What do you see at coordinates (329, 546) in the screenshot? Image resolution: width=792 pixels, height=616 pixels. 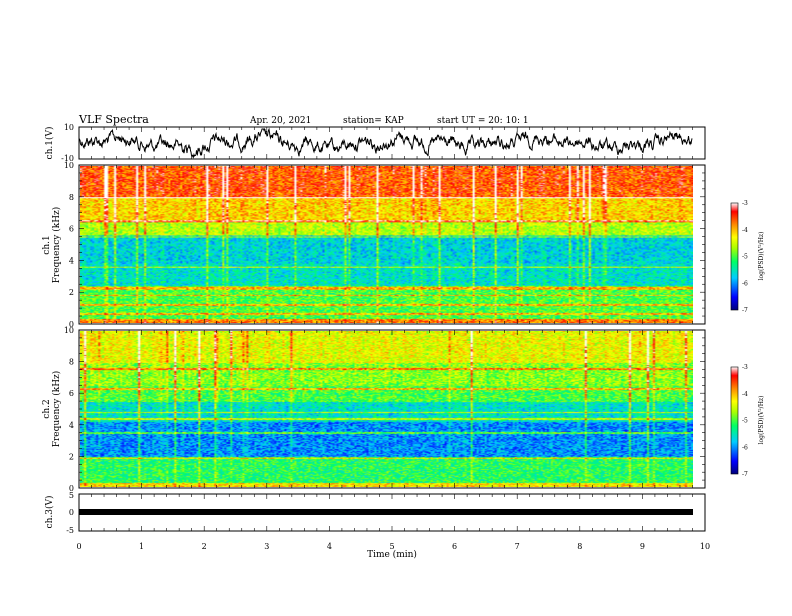 I see `x-tick-label-4: 4` at bounding box center [329, 546].